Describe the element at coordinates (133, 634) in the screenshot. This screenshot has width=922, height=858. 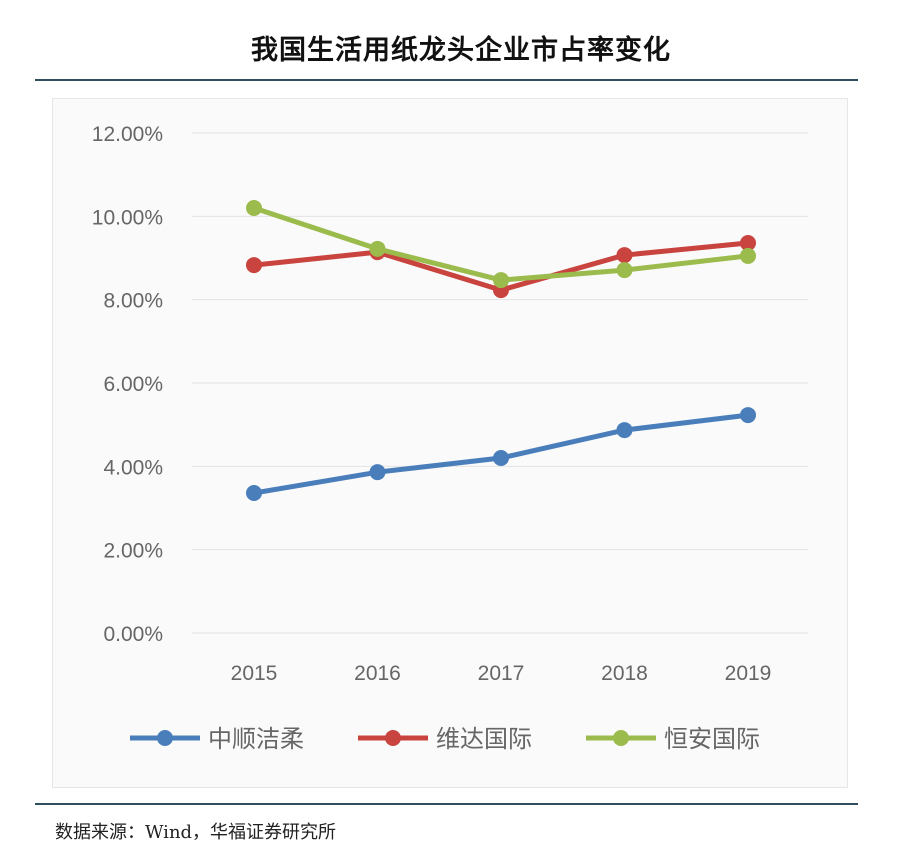
I see `y-tick-label: 0.00%` at that location.